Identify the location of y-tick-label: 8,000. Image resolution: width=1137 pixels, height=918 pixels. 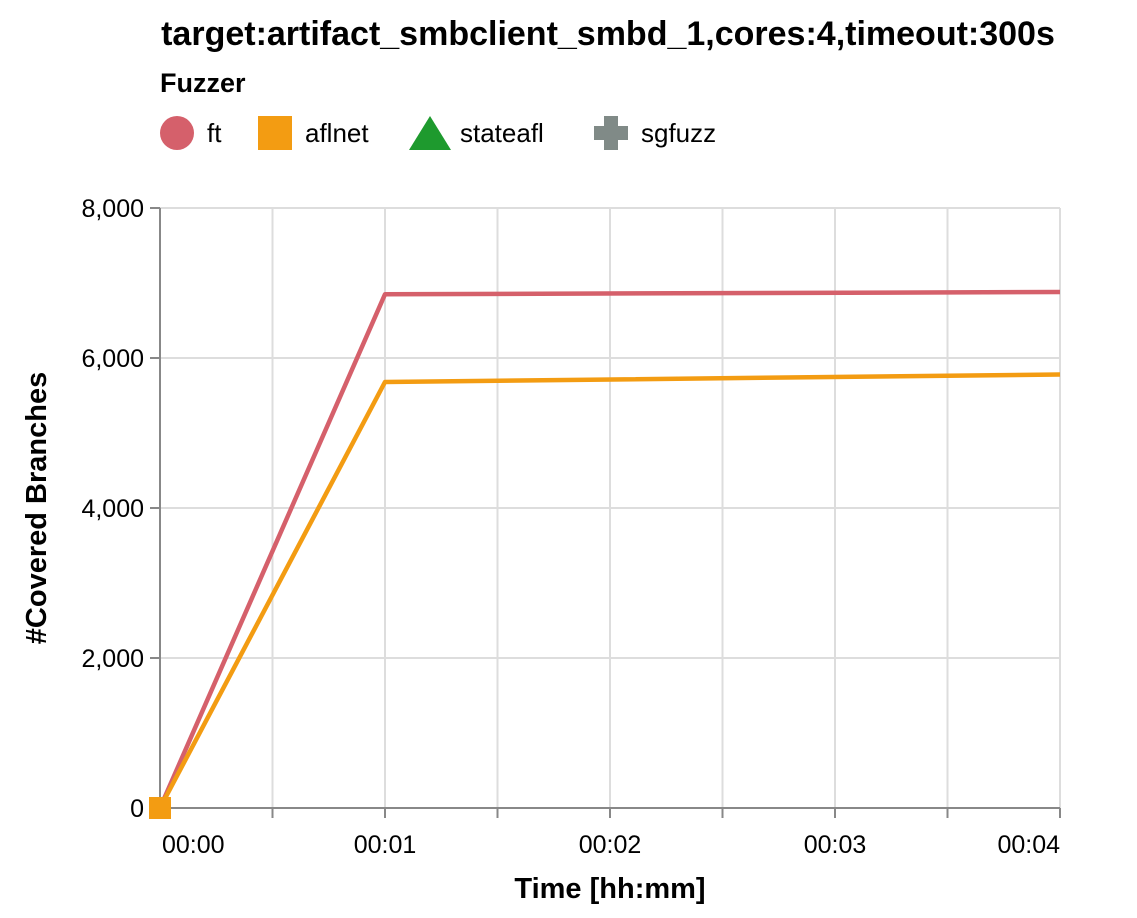
(112, 209).